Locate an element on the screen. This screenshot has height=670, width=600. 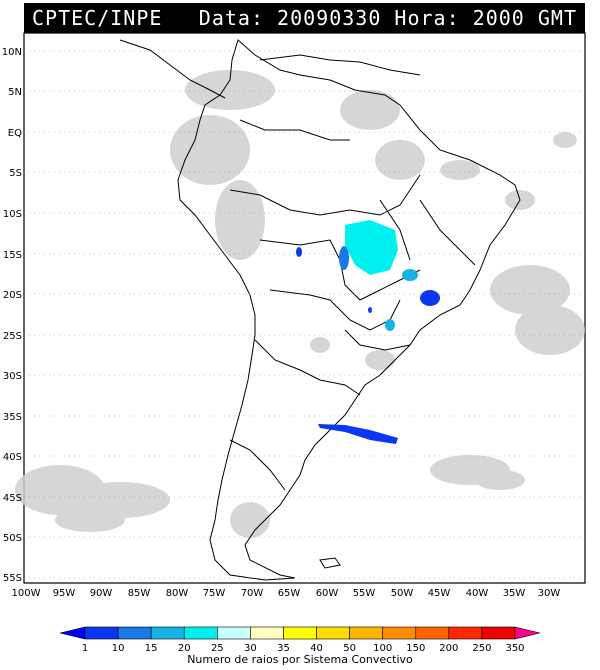
lon-label: 95W is located at coordinates (64, 593).